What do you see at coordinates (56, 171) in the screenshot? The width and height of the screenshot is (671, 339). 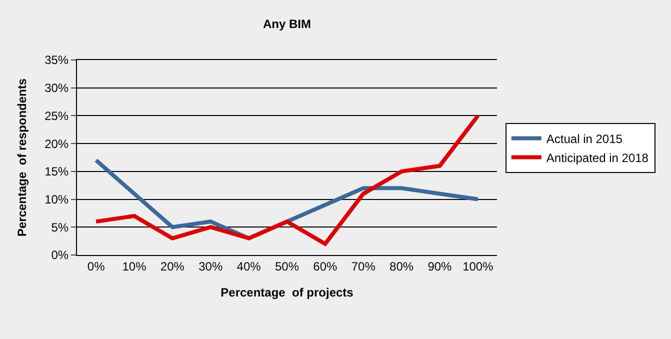 I see `y-tick-label: 15%` at bounding box center [56, 171].